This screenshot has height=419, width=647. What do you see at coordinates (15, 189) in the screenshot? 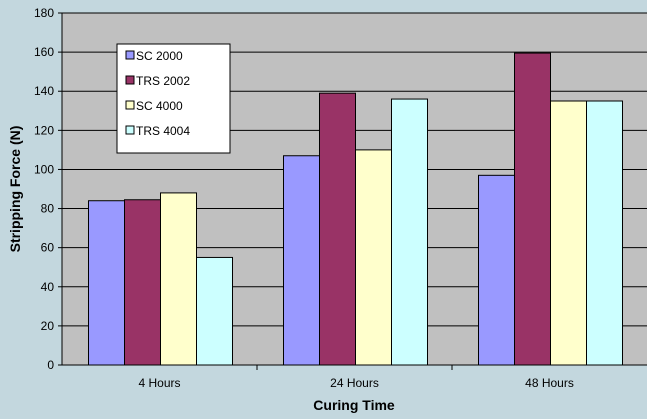
I see `y-axis-title: Stripping Force (N)` at bounding box center [15, 189].